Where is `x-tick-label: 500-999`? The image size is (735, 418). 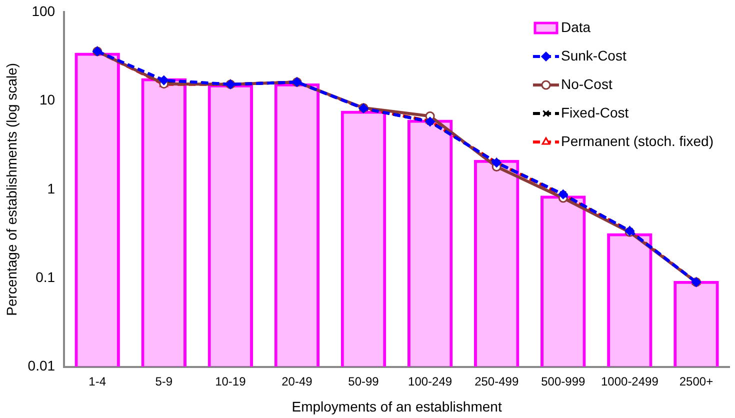
x-tick-label: 500-999 is located at coordinates (563, 381).